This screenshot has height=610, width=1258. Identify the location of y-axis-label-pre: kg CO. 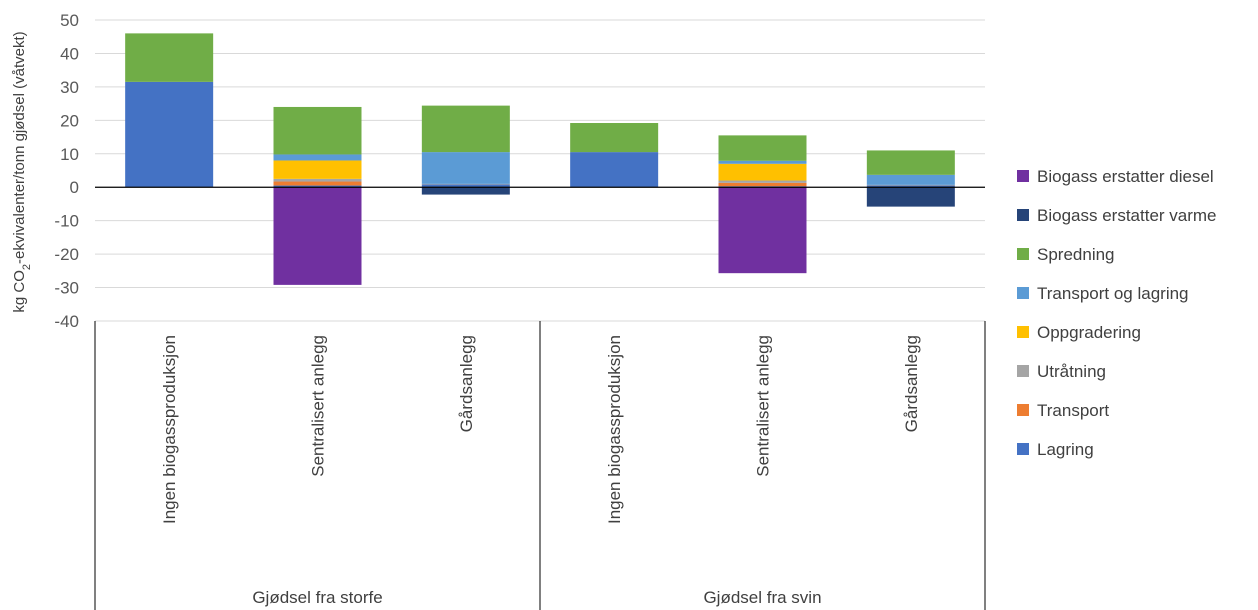
(19, 291).